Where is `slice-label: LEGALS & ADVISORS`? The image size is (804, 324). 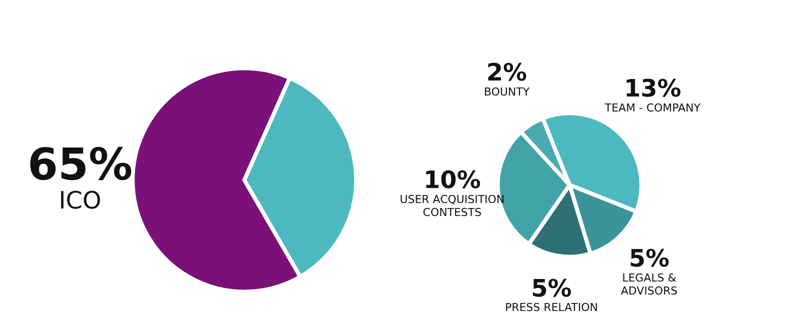
slice-label: LEGALS & ADVISORS is located at coordinates (649, 285).